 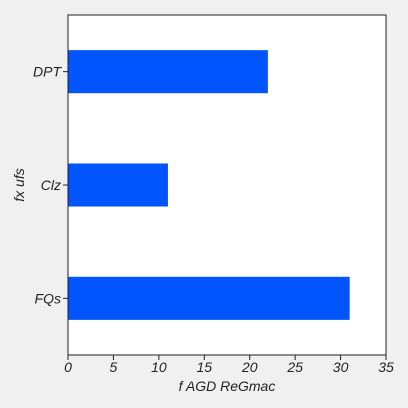 I want to click on bar-dpt, so click(x=168, y=72).